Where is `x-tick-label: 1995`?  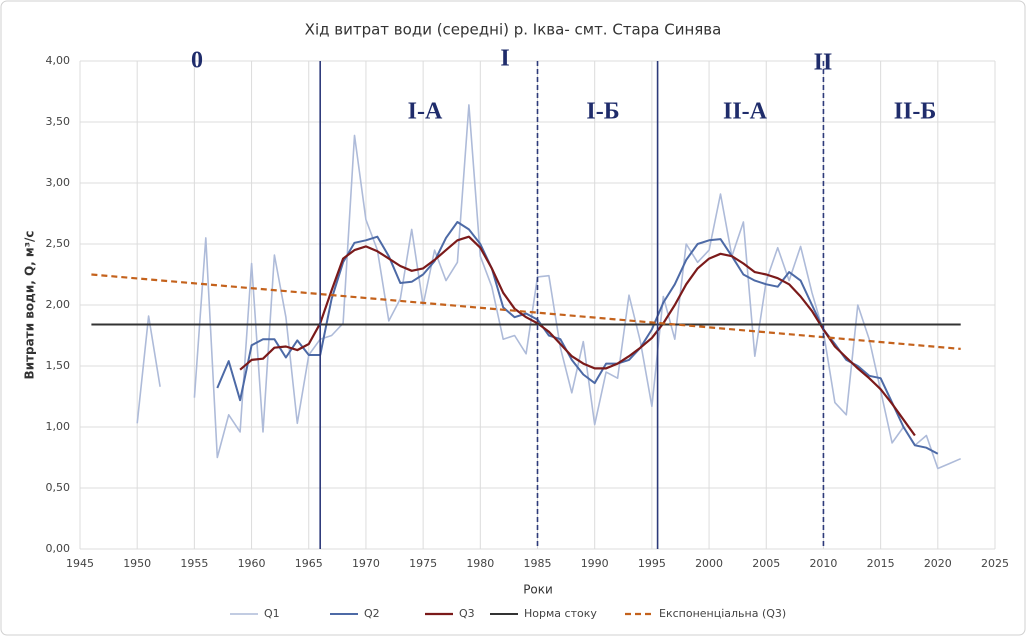 x-tick-label: 1995 is located at coordinates (652, 563).